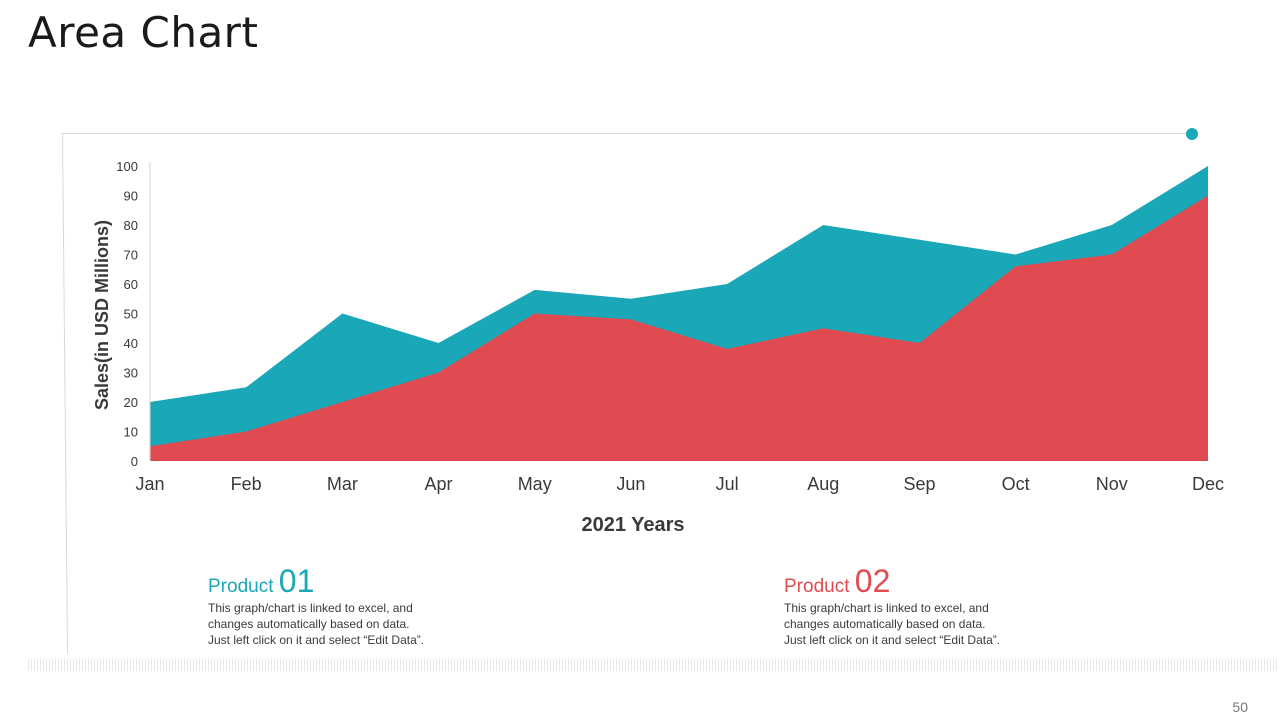 The width and height of the screenshot is (1280, 720). Describe the element at coordinates (131, 284) in the screenshot. I see `y-tick-label: 60` at that location.